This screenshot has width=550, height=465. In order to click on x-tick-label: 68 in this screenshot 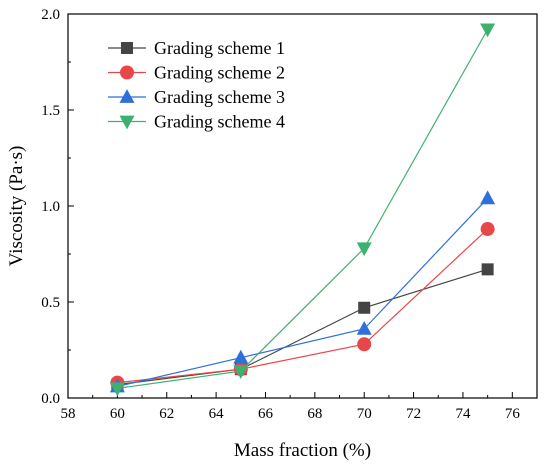, I will do `click(314, 414)`.